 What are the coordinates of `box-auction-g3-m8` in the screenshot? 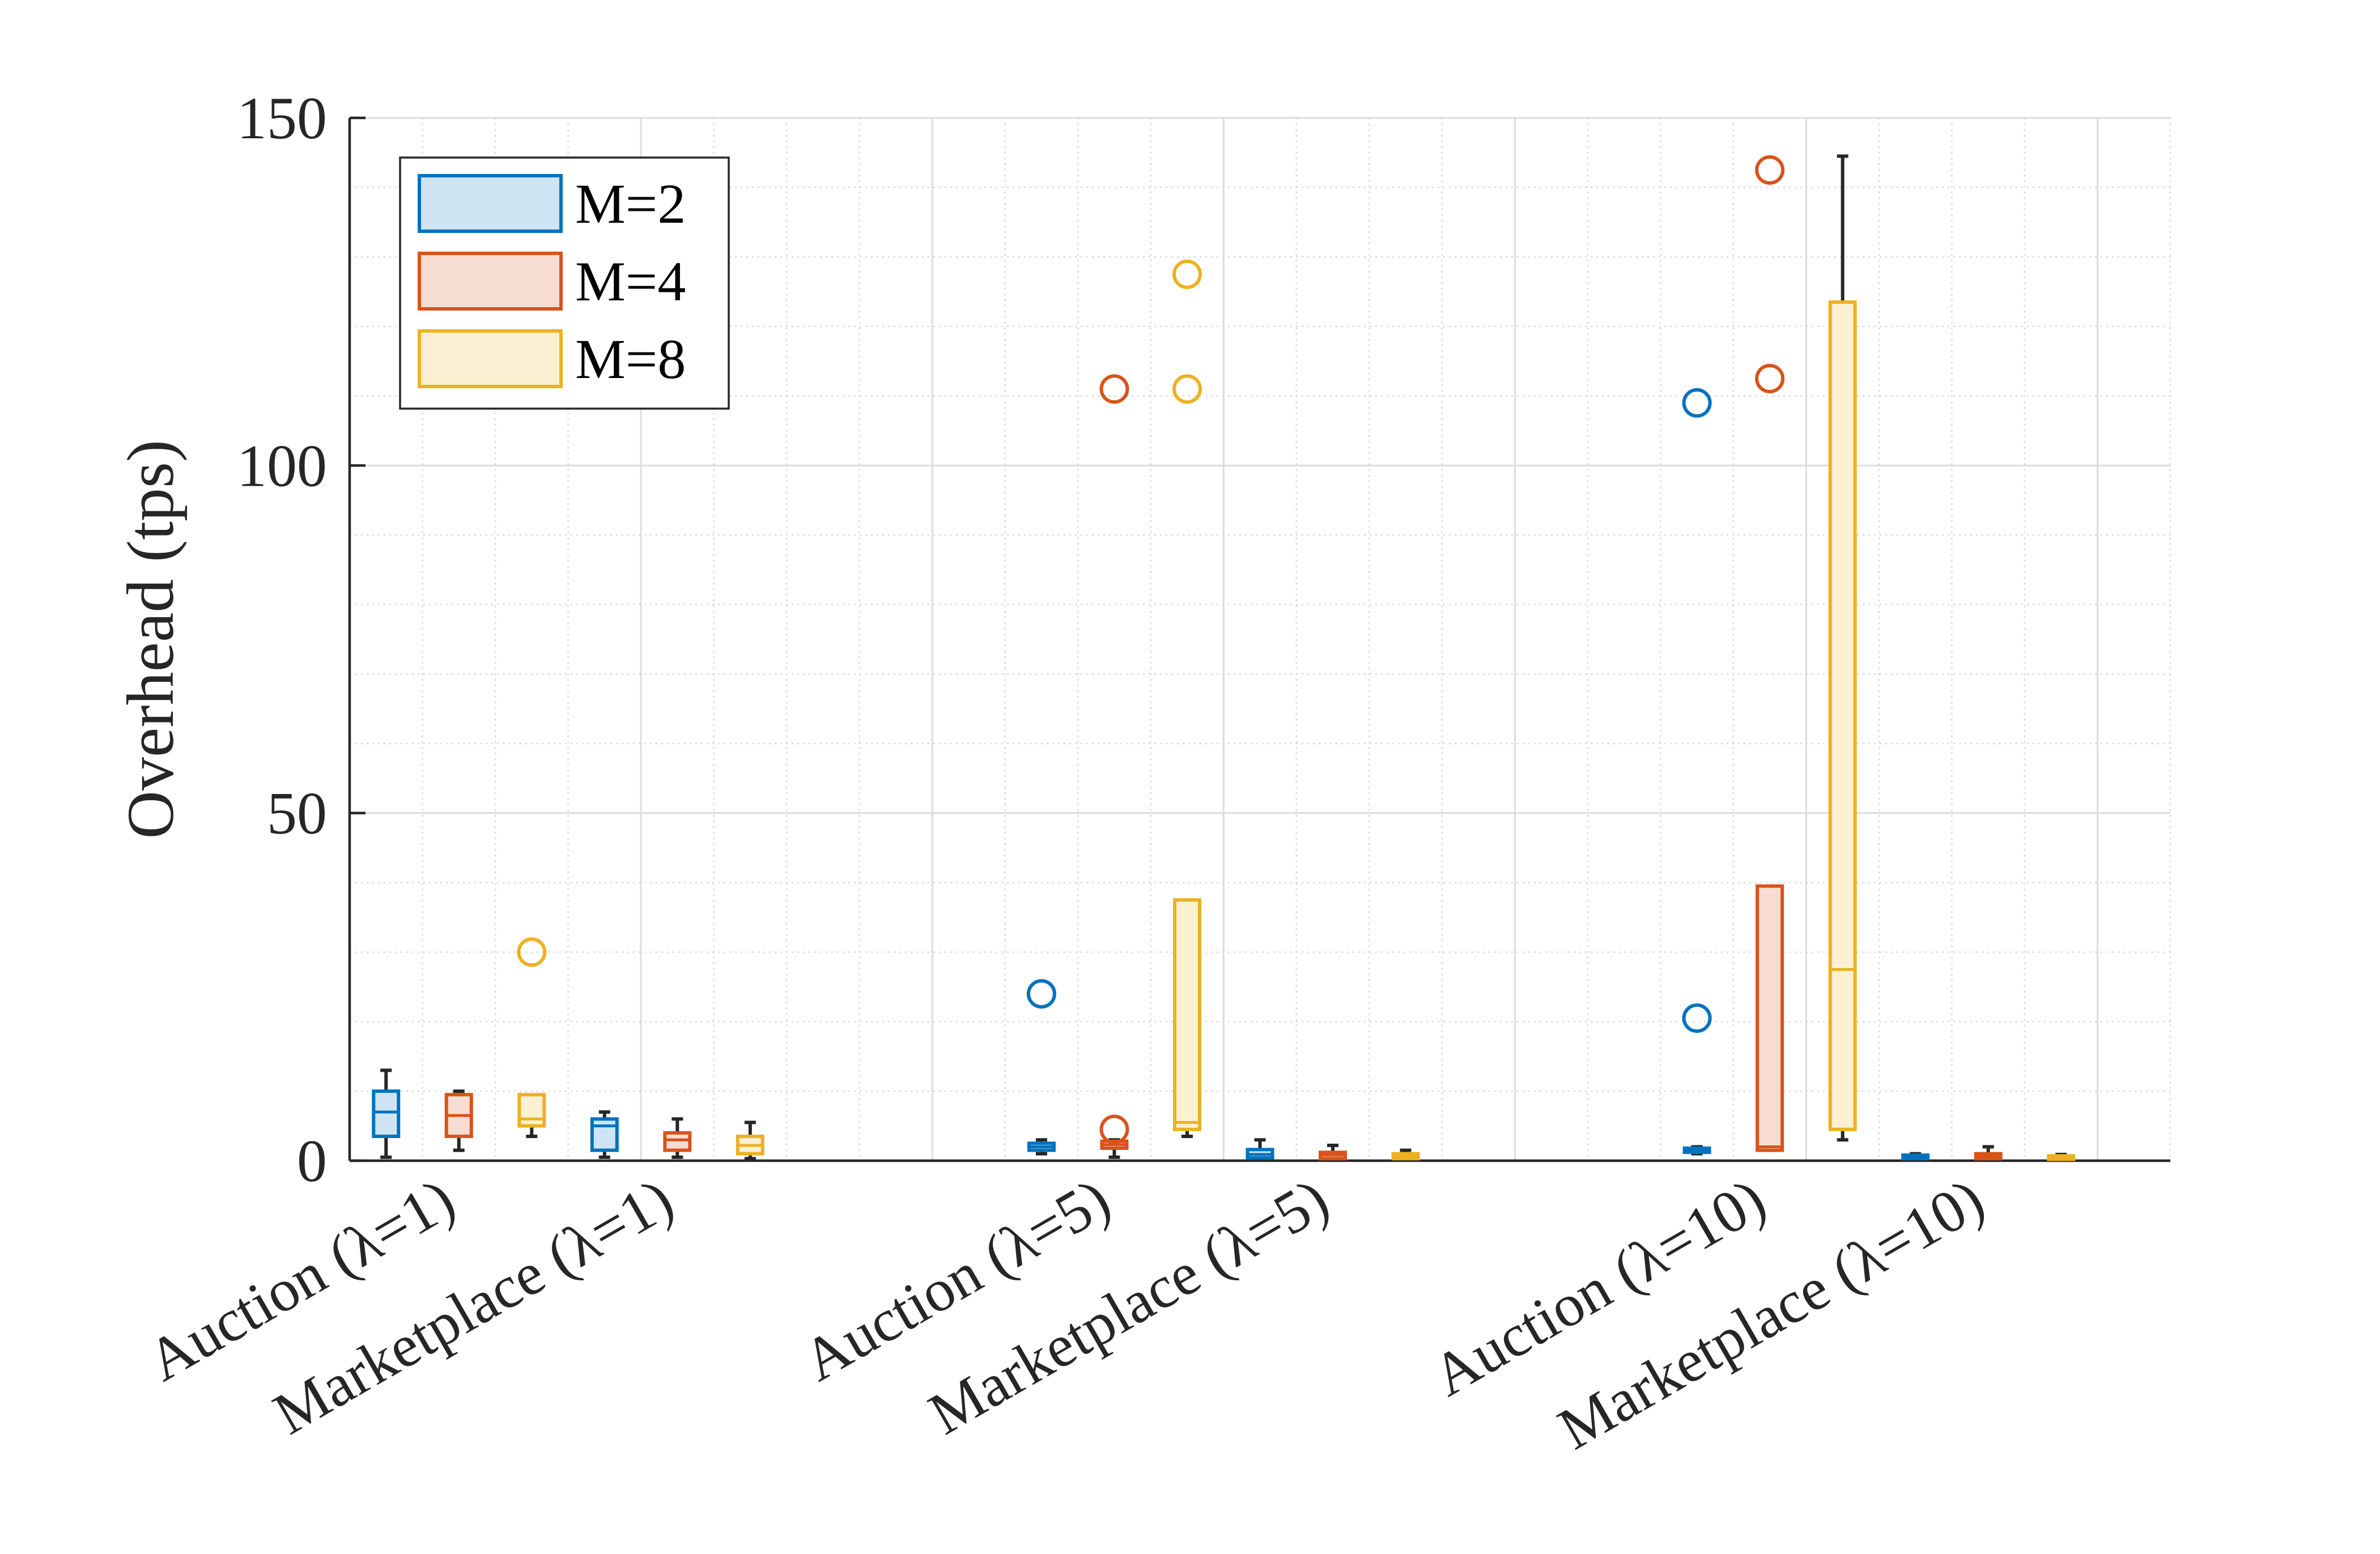 It's located at (1842, 648).